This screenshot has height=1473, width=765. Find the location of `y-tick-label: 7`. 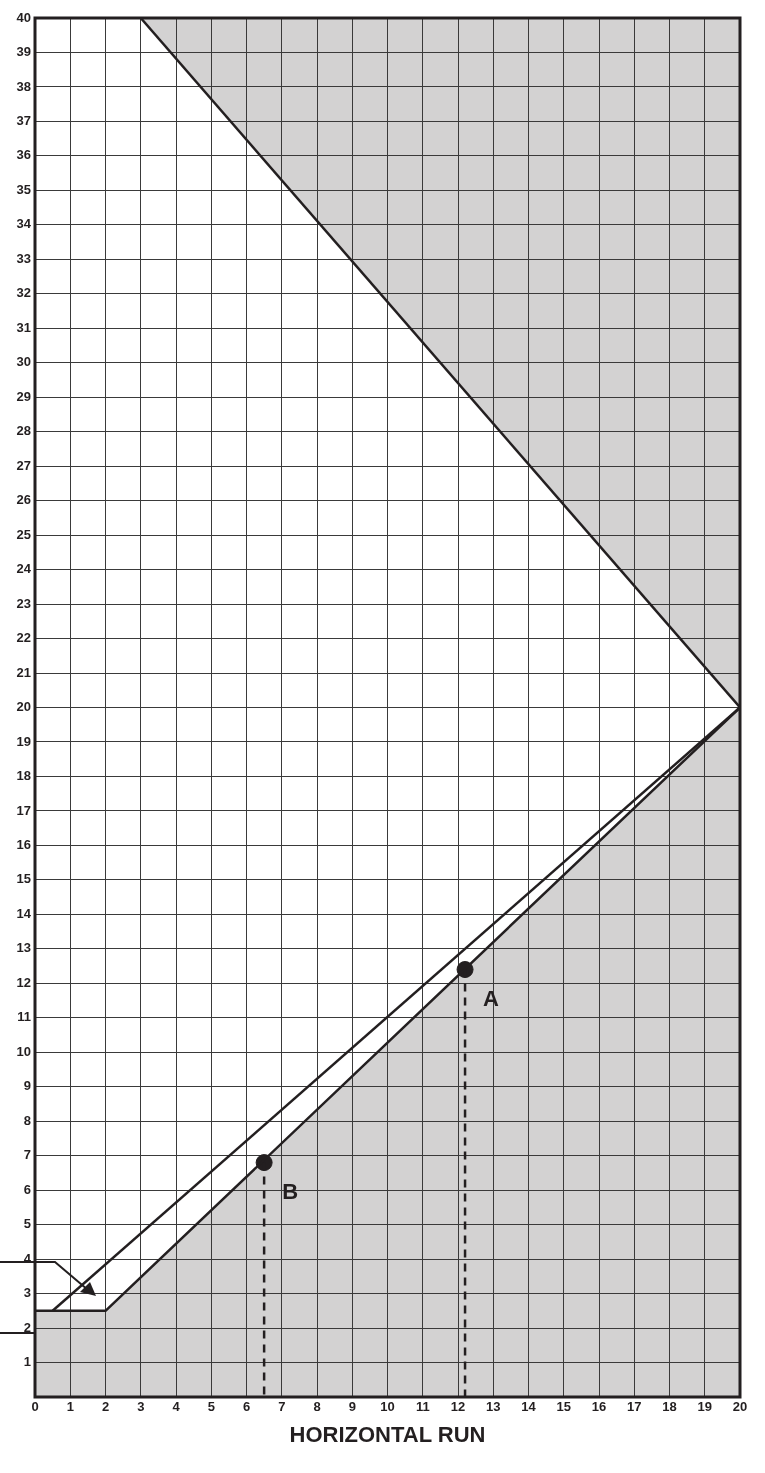

y-tick-label: 7 is located at coordinates (27, 1155).